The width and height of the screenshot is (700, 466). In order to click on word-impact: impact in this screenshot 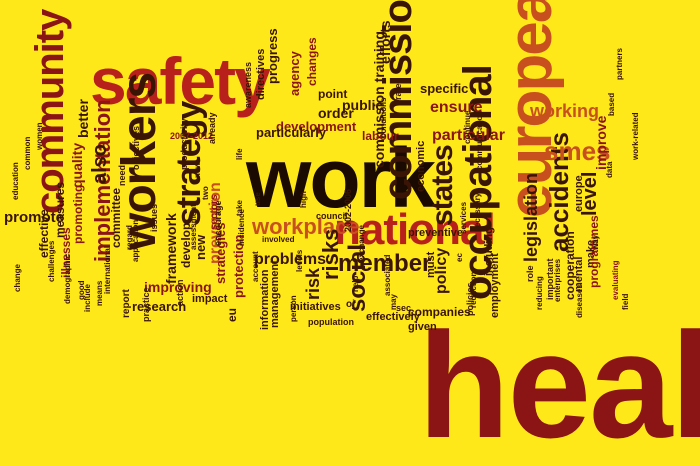, I will do `click(210, 299)`.